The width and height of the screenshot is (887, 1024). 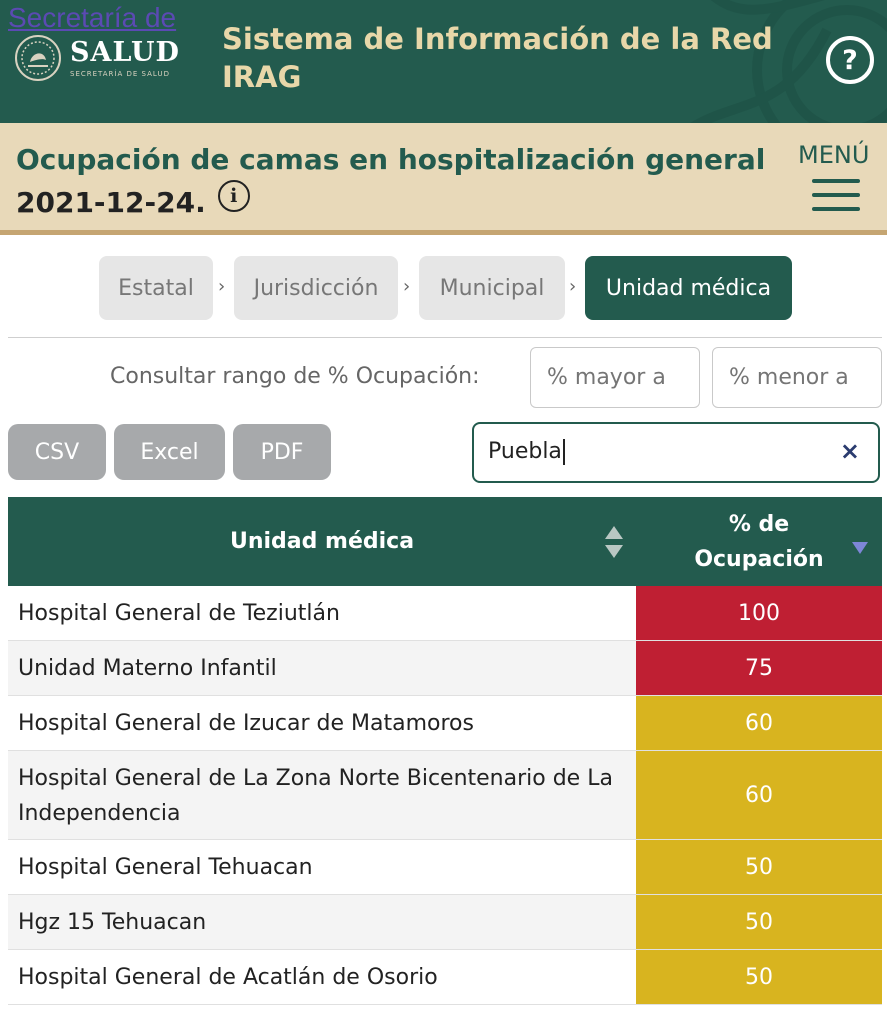 I want to click on text-caret, so click(x=563, y=452).